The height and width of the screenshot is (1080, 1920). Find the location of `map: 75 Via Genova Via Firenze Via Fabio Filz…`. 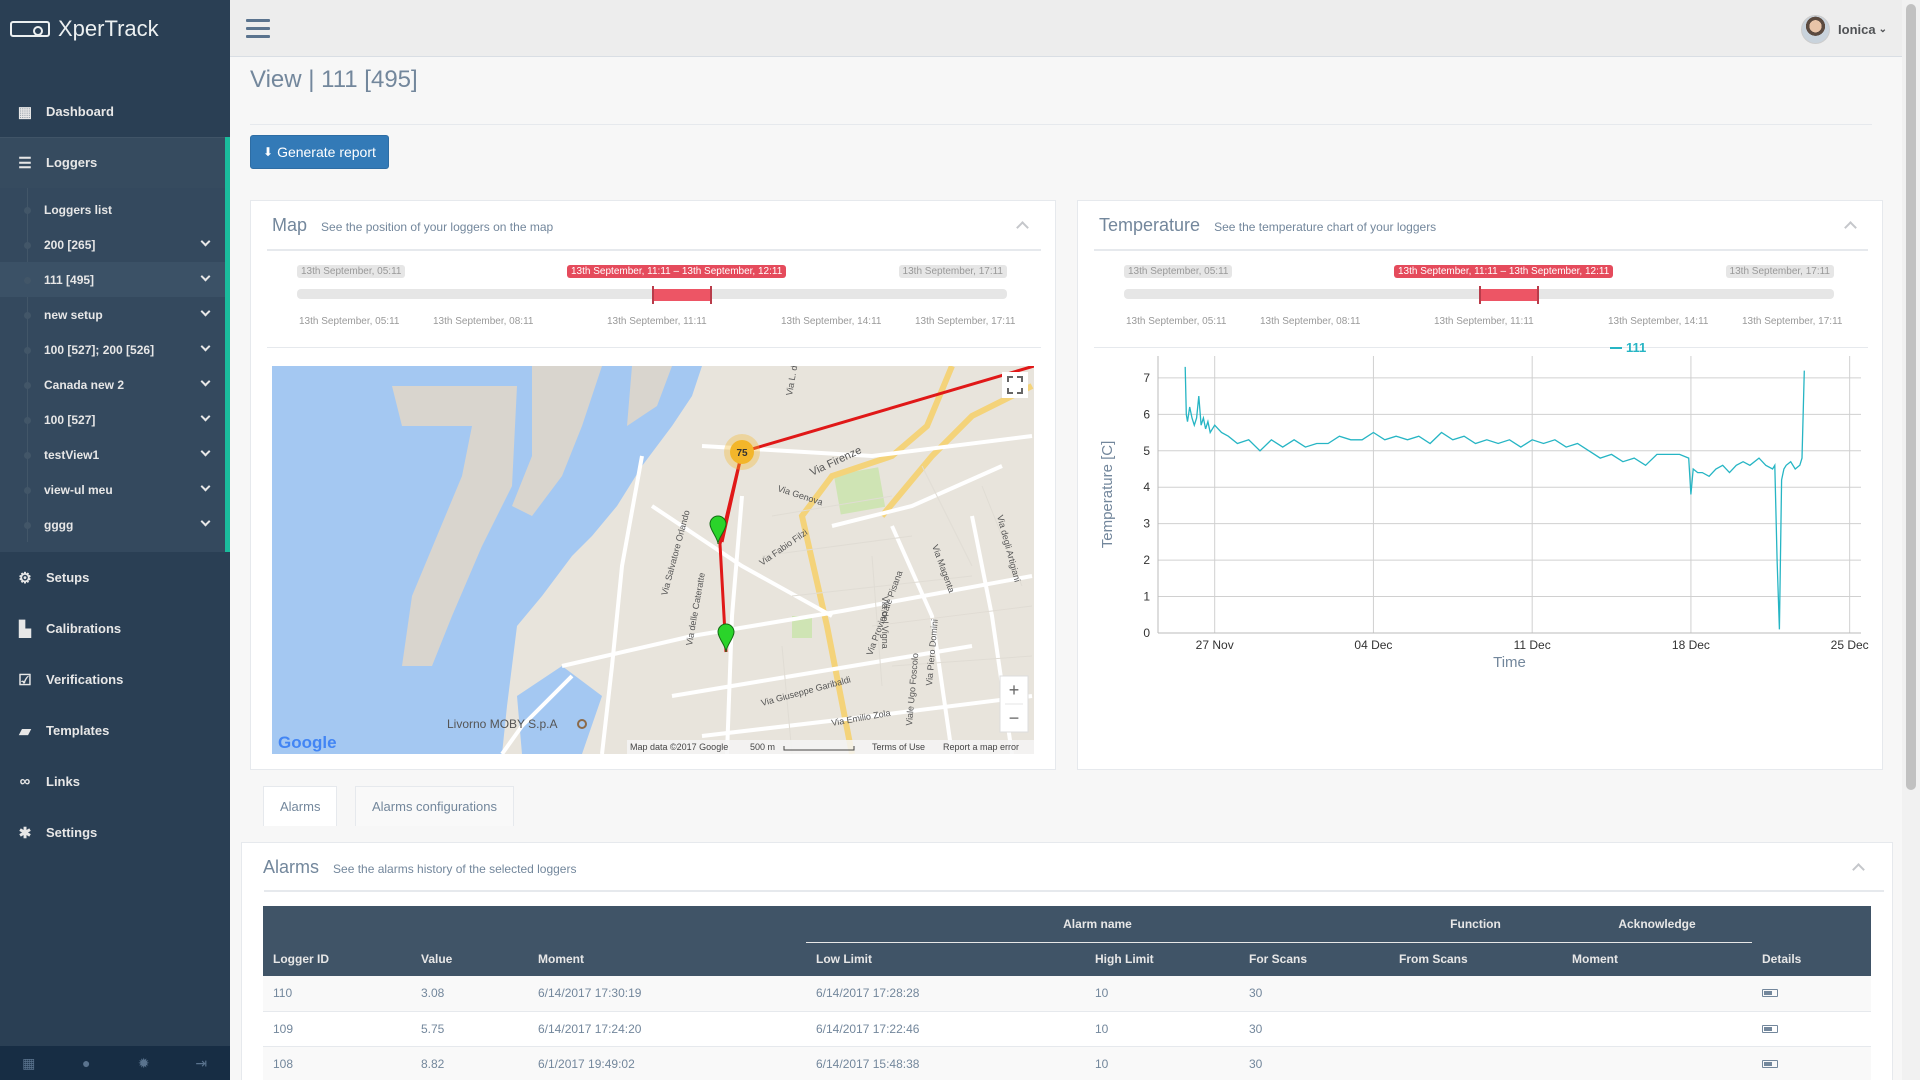

map: 75 Via Genova Via Firenze Via Fabio Filz… is located at coordinates (653, 560).